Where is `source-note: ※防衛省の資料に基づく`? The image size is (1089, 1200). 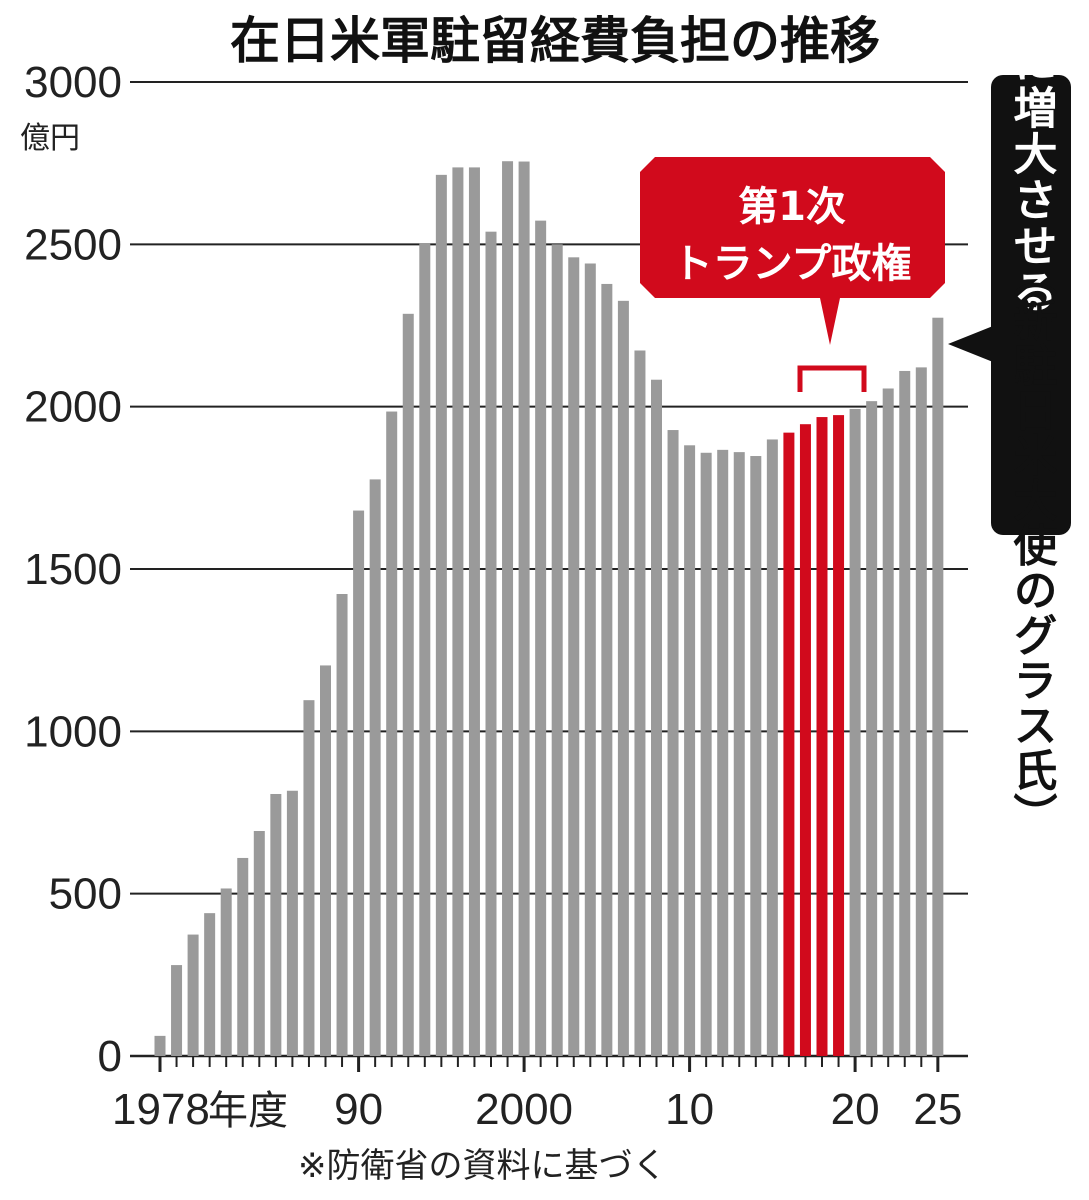 source-note: ※防衛省の資料に基づく is located at coordinates (482, 1166).